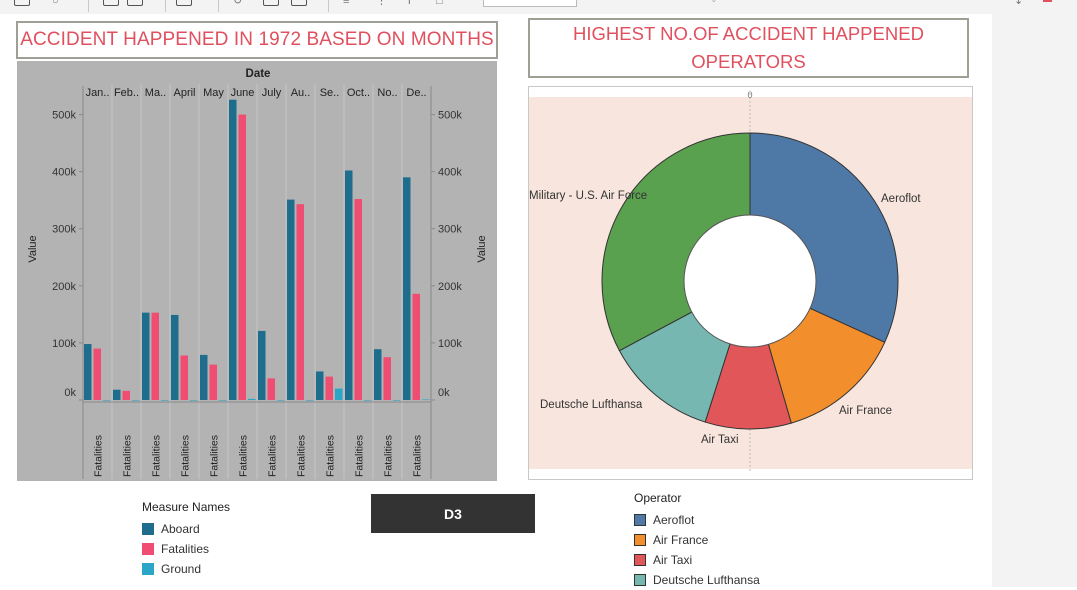 The width and height of the screenshot is (1077, 590). Describe the element at coordinates (450, 116) in the screenshot. I see `y-tick-label-right: 500k` at that location.